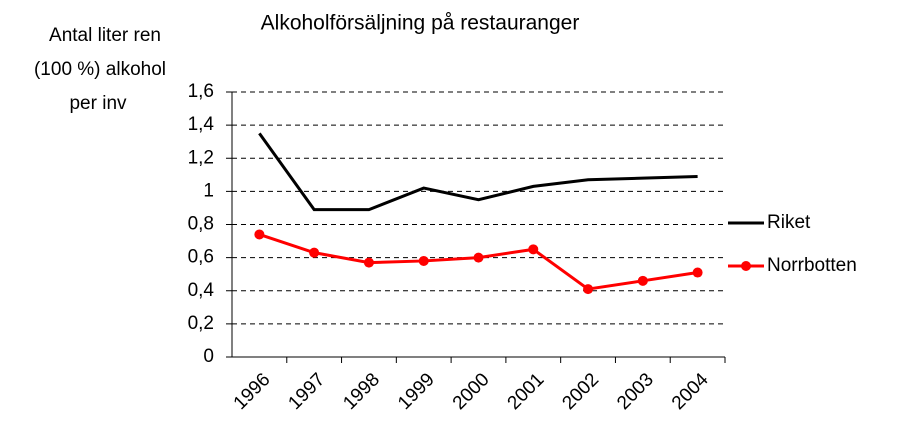 The width and height of the screenshot is (912, 440). Describe the element at coordinates (526, 391) in the screenshot. I see `x-tick-label: 2001` at that location.